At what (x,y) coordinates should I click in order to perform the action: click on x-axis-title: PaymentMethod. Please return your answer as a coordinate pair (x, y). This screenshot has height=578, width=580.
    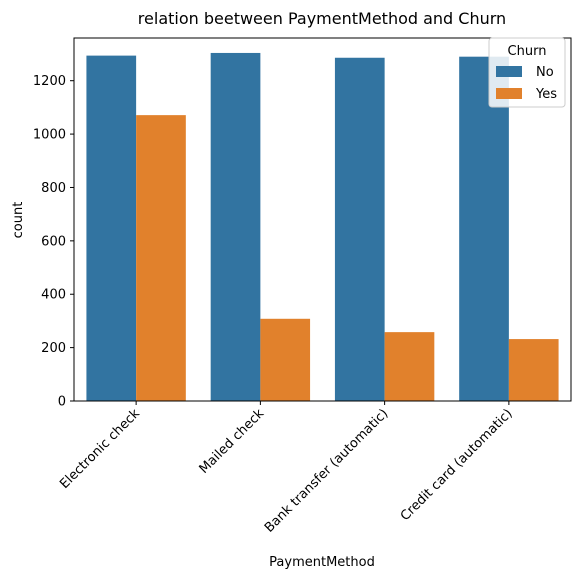
    Looking at the image, I should click on (322, 562).